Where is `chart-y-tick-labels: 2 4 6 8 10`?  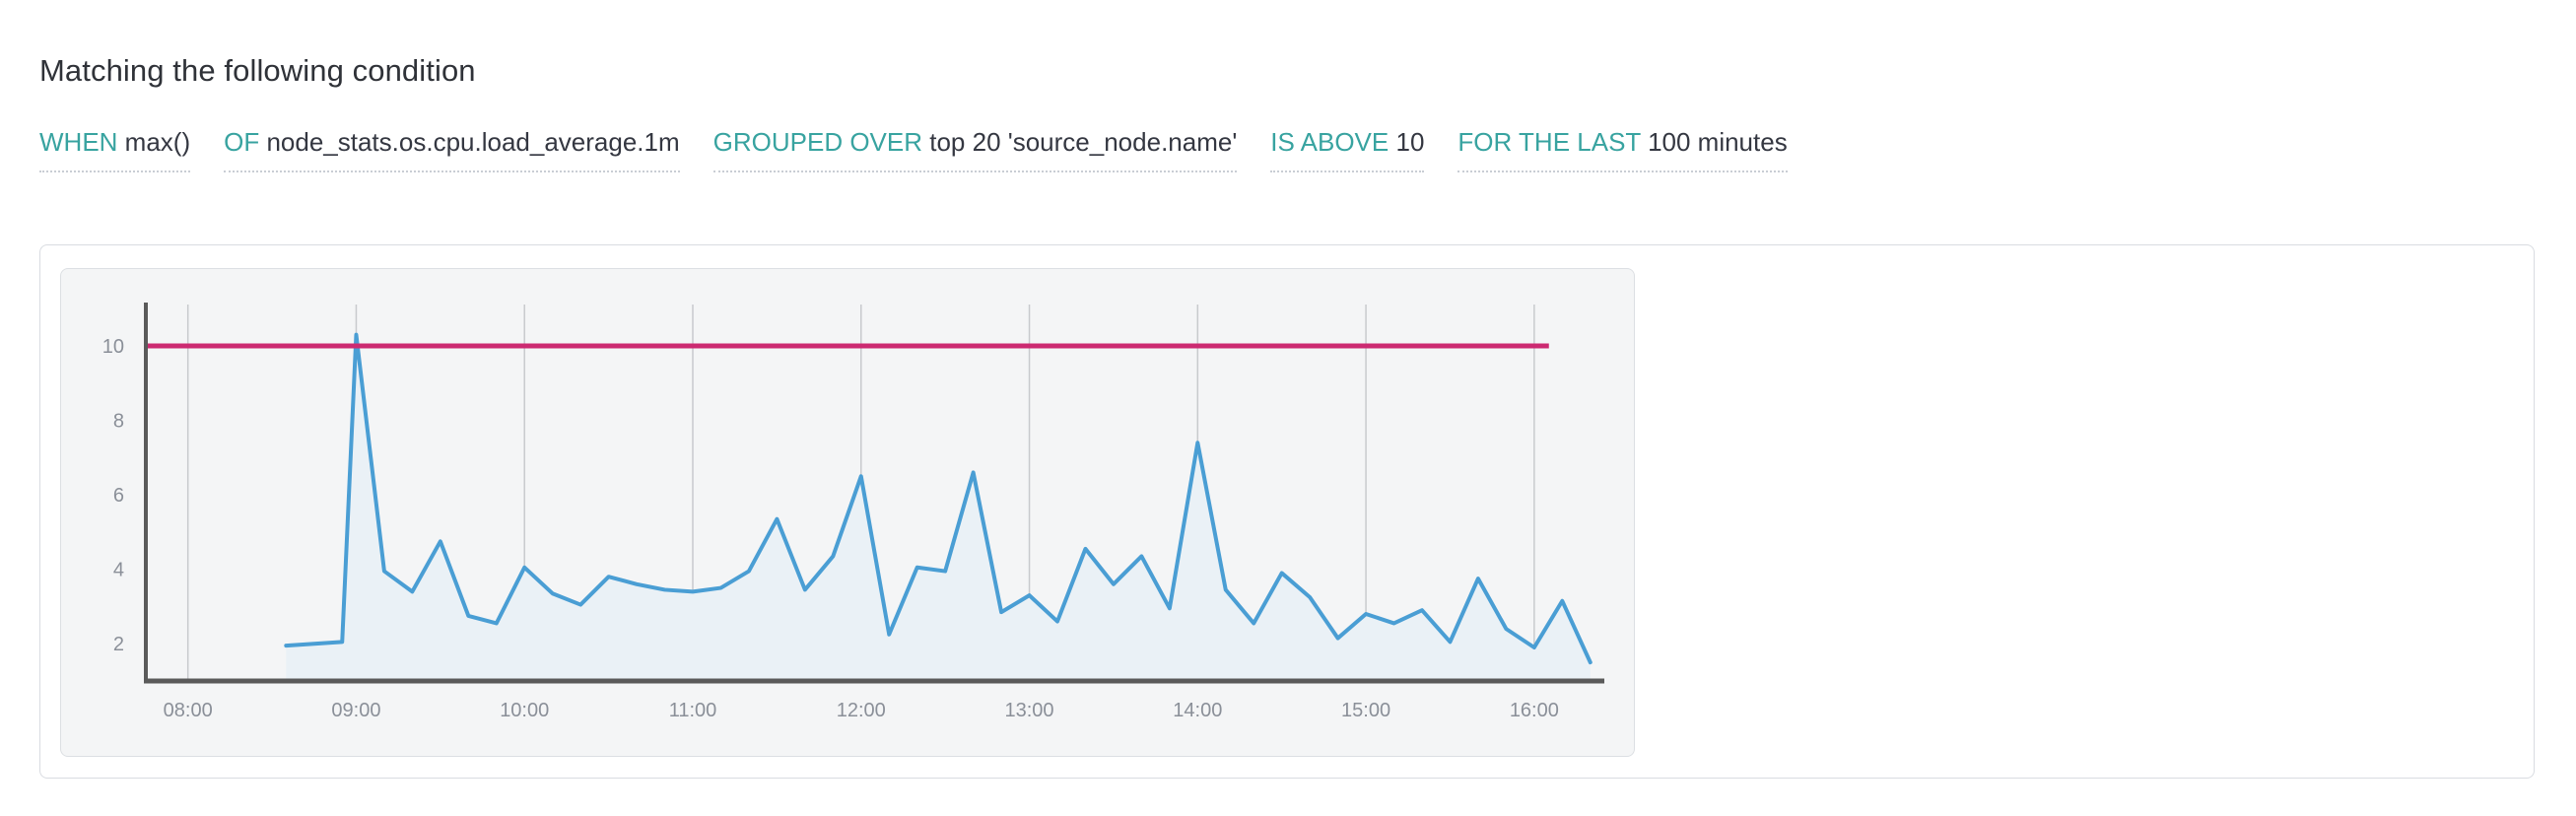
chart-y-tick-labels: 2 4 6 8 10 is located at coordinates (113, 495).